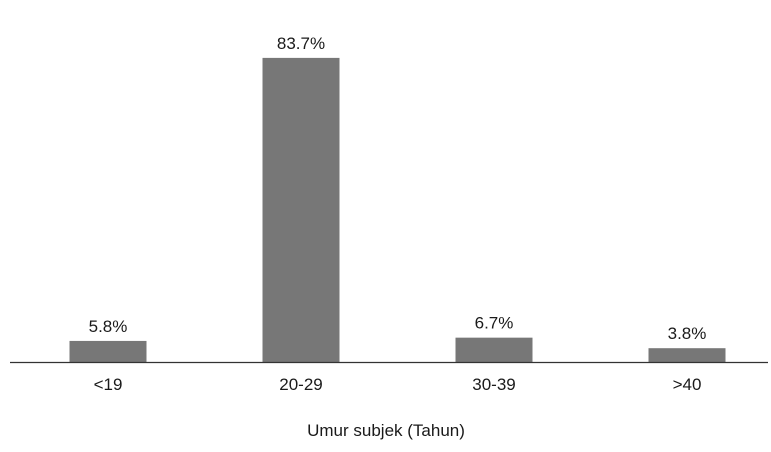  Describe the element at coordinates (493, 384) in the screenshot. I see `tick-label-2: 30-39` at that location.